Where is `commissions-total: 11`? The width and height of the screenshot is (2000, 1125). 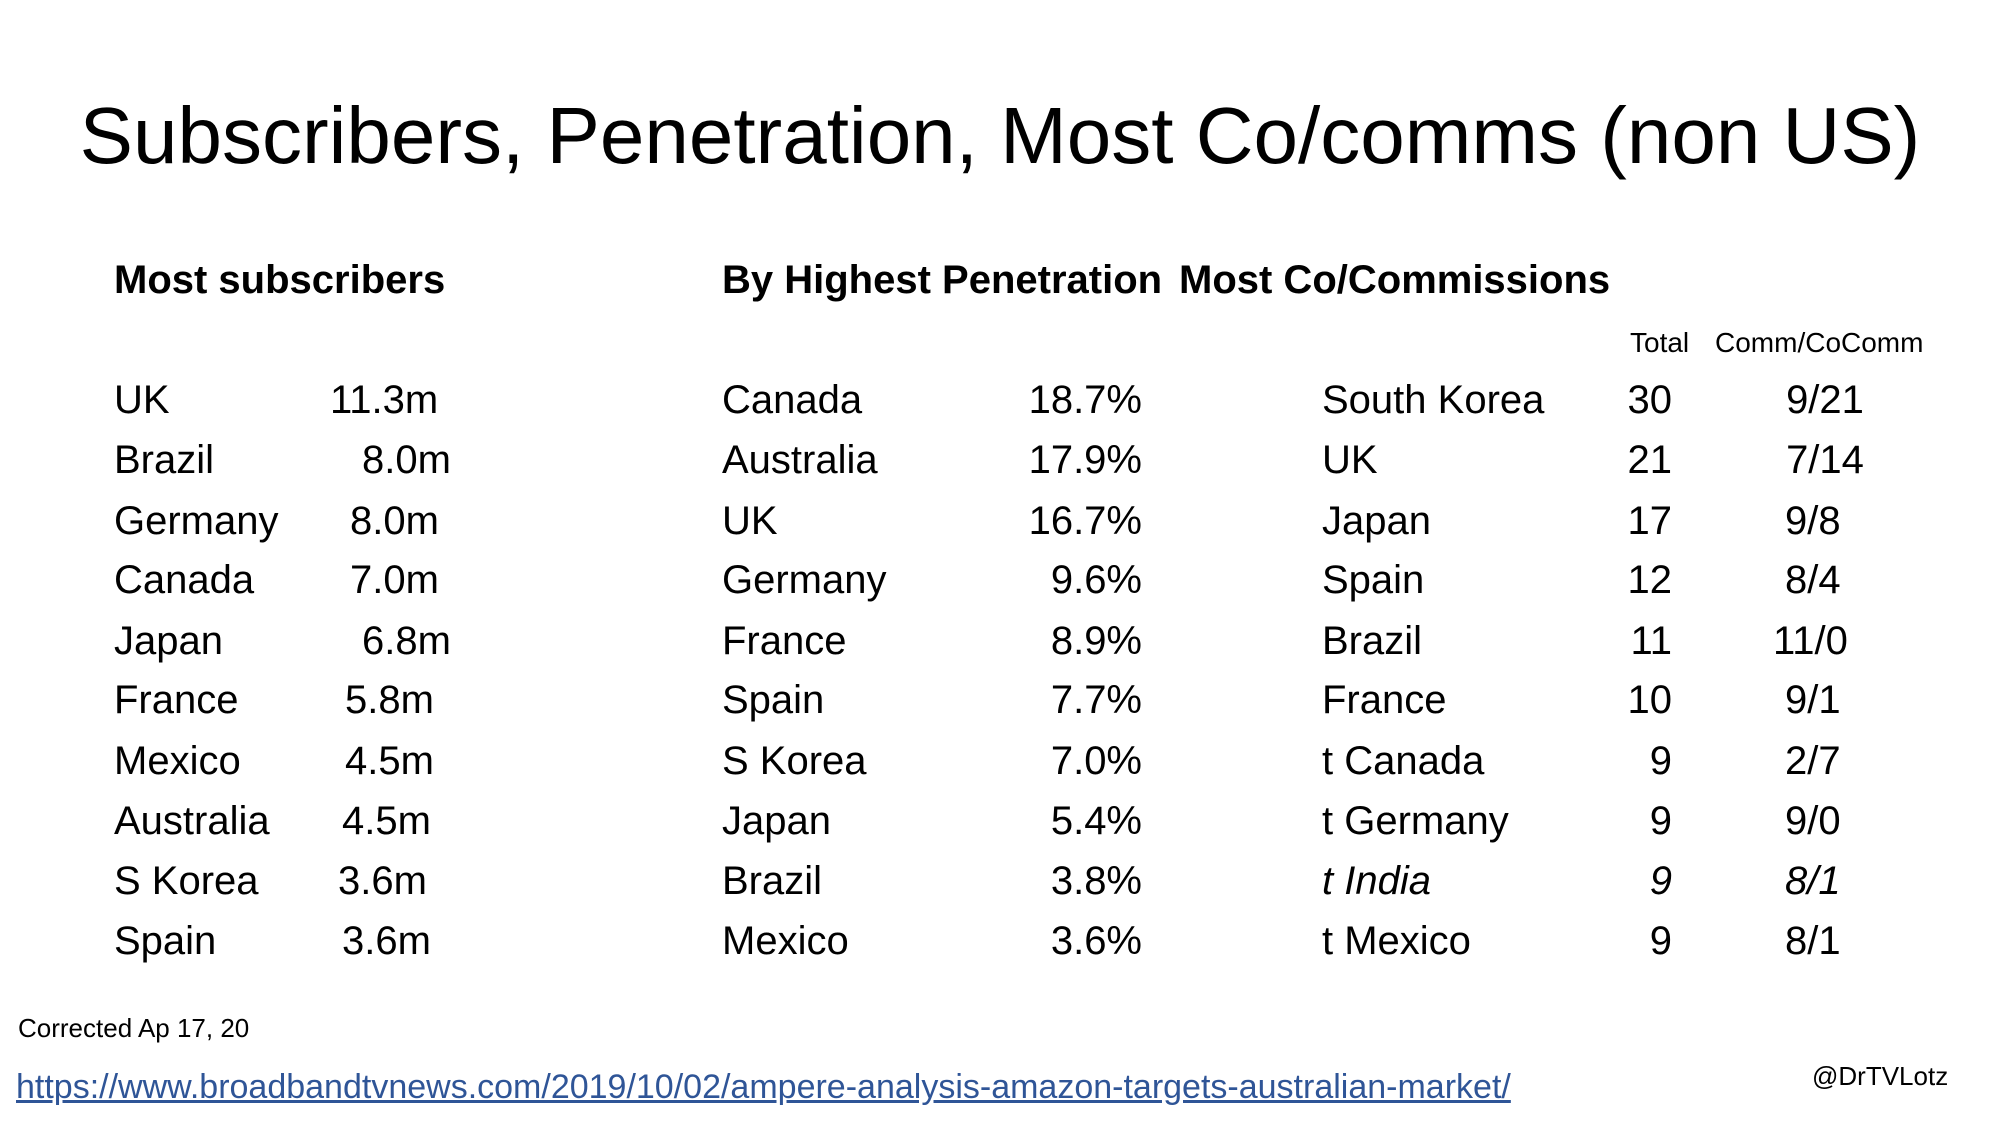
commissions-total: 11 is located at coordinates (1651, 641).